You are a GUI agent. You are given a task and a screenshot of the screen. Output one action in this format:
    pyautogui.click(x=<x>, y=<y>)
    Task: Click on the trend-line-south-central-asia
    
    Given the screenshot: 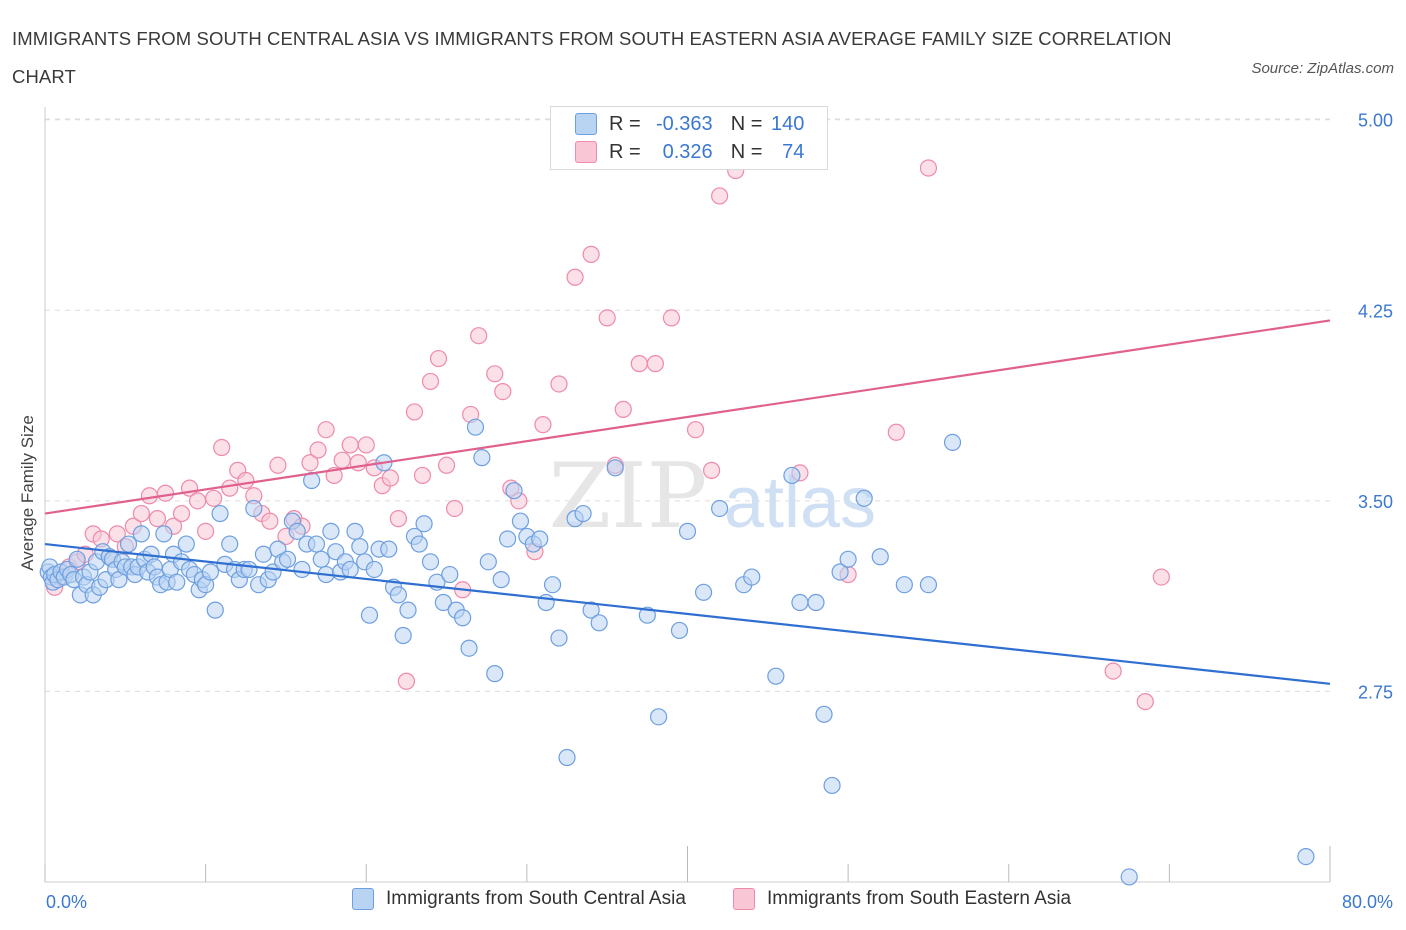 What is the action you would take?
    pyautogui.click(x=687, y=613)
    